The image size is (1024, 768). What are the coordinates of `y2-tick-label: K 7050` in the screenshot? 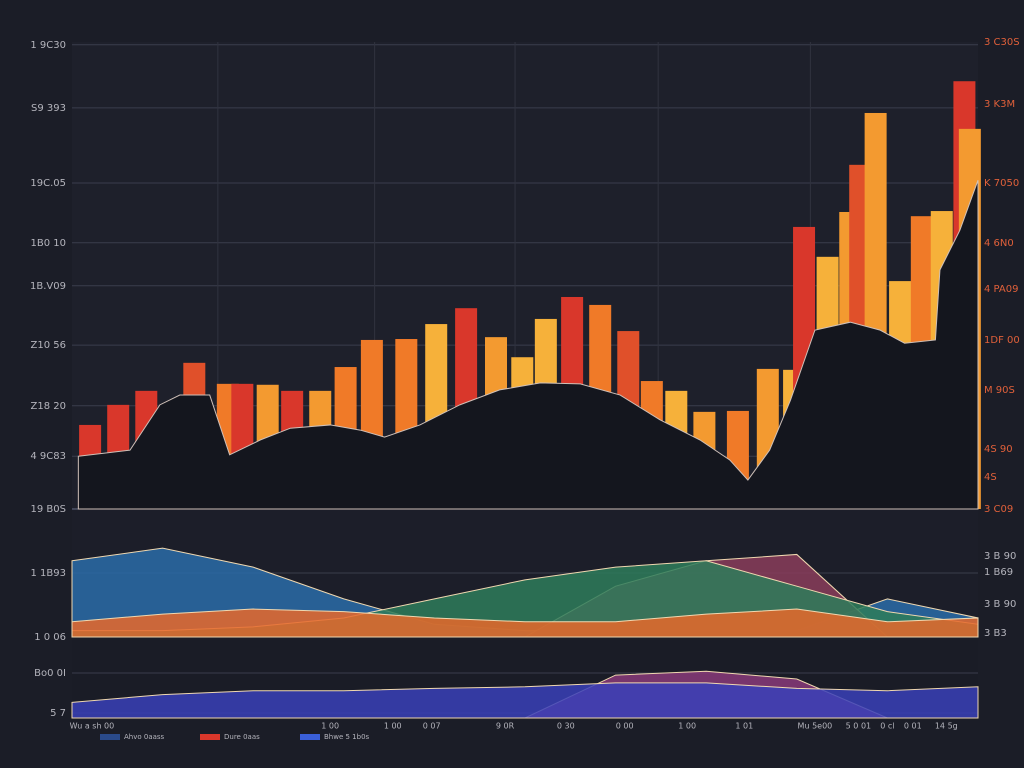 It's located at (1001, 183).